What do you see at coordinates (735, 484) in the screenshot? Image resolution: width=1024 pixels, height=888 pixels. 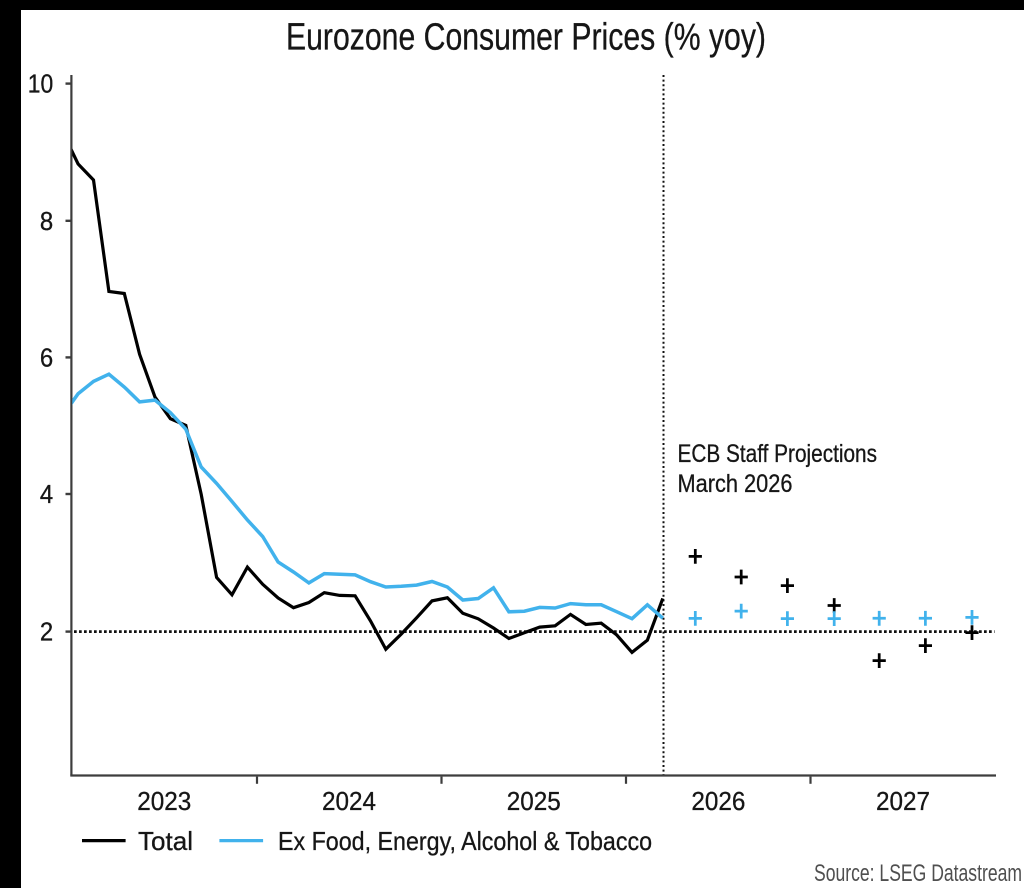 I see `svg-text: March 2026` at bounding box center [735, 484].